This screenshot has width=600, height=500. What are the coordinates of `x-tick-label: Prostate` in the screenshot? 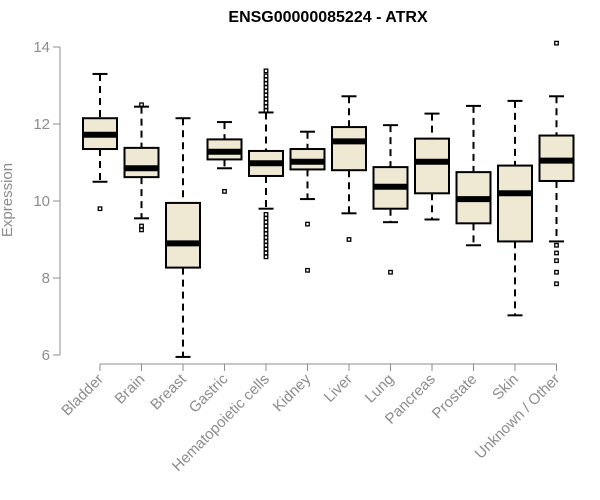 It's located at (455, 397).